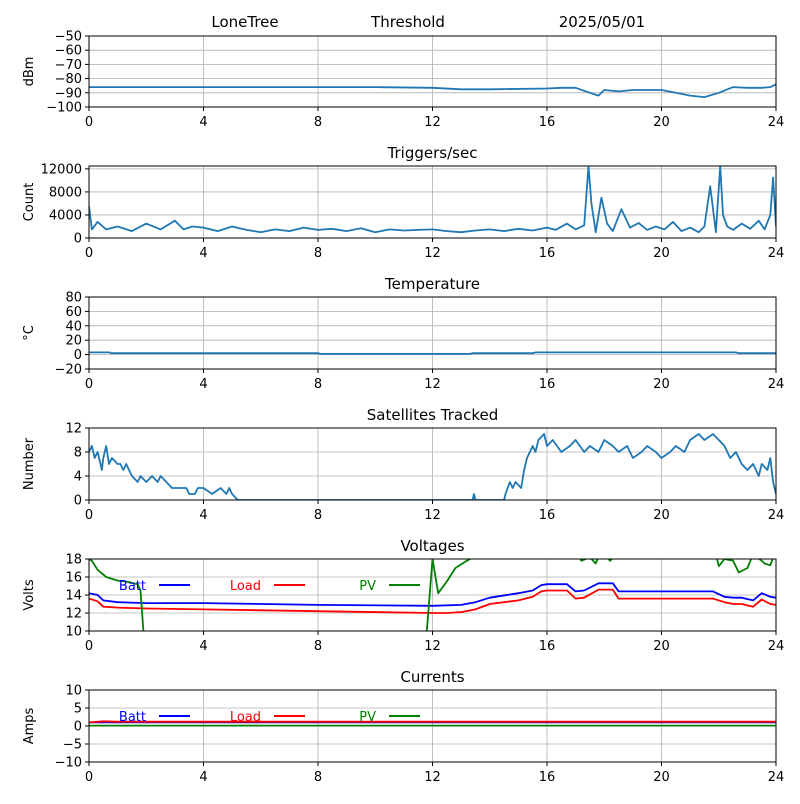 This screenshot has height=804, width=800. What do you see at coordinates (65, 192) in the screenshot?
I see `y-tick-label: 8000` at bounding box center [65, 192].